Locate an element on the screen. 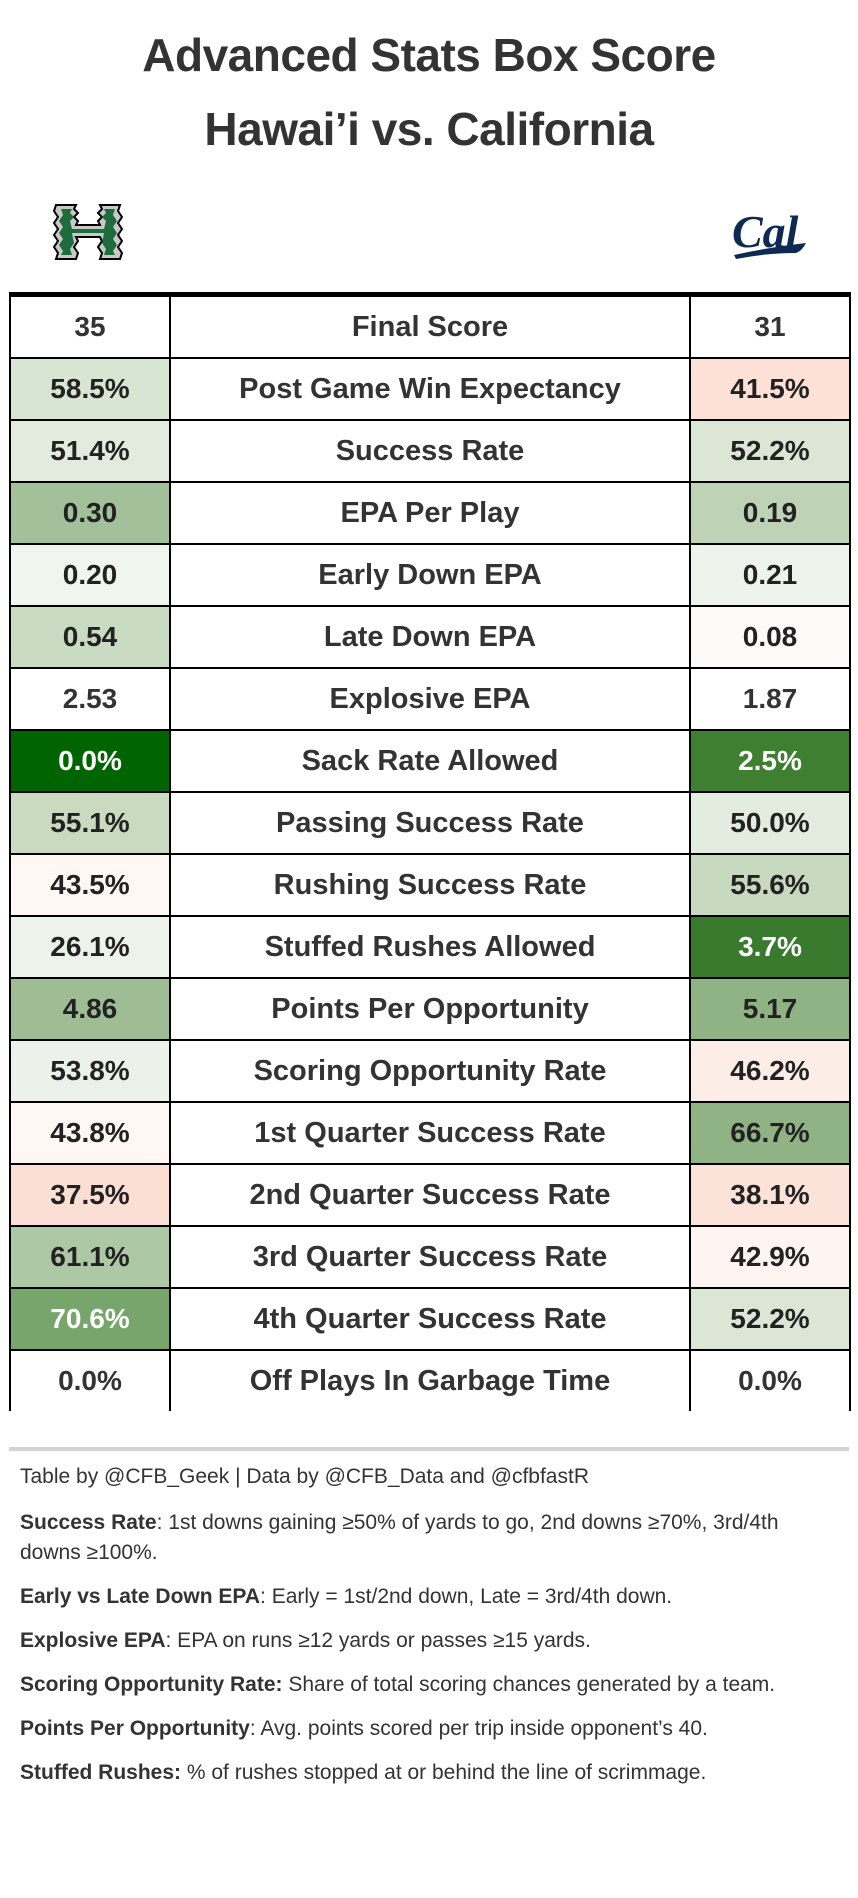  metric-label: Success Rate is located at coordinates (430, 451).